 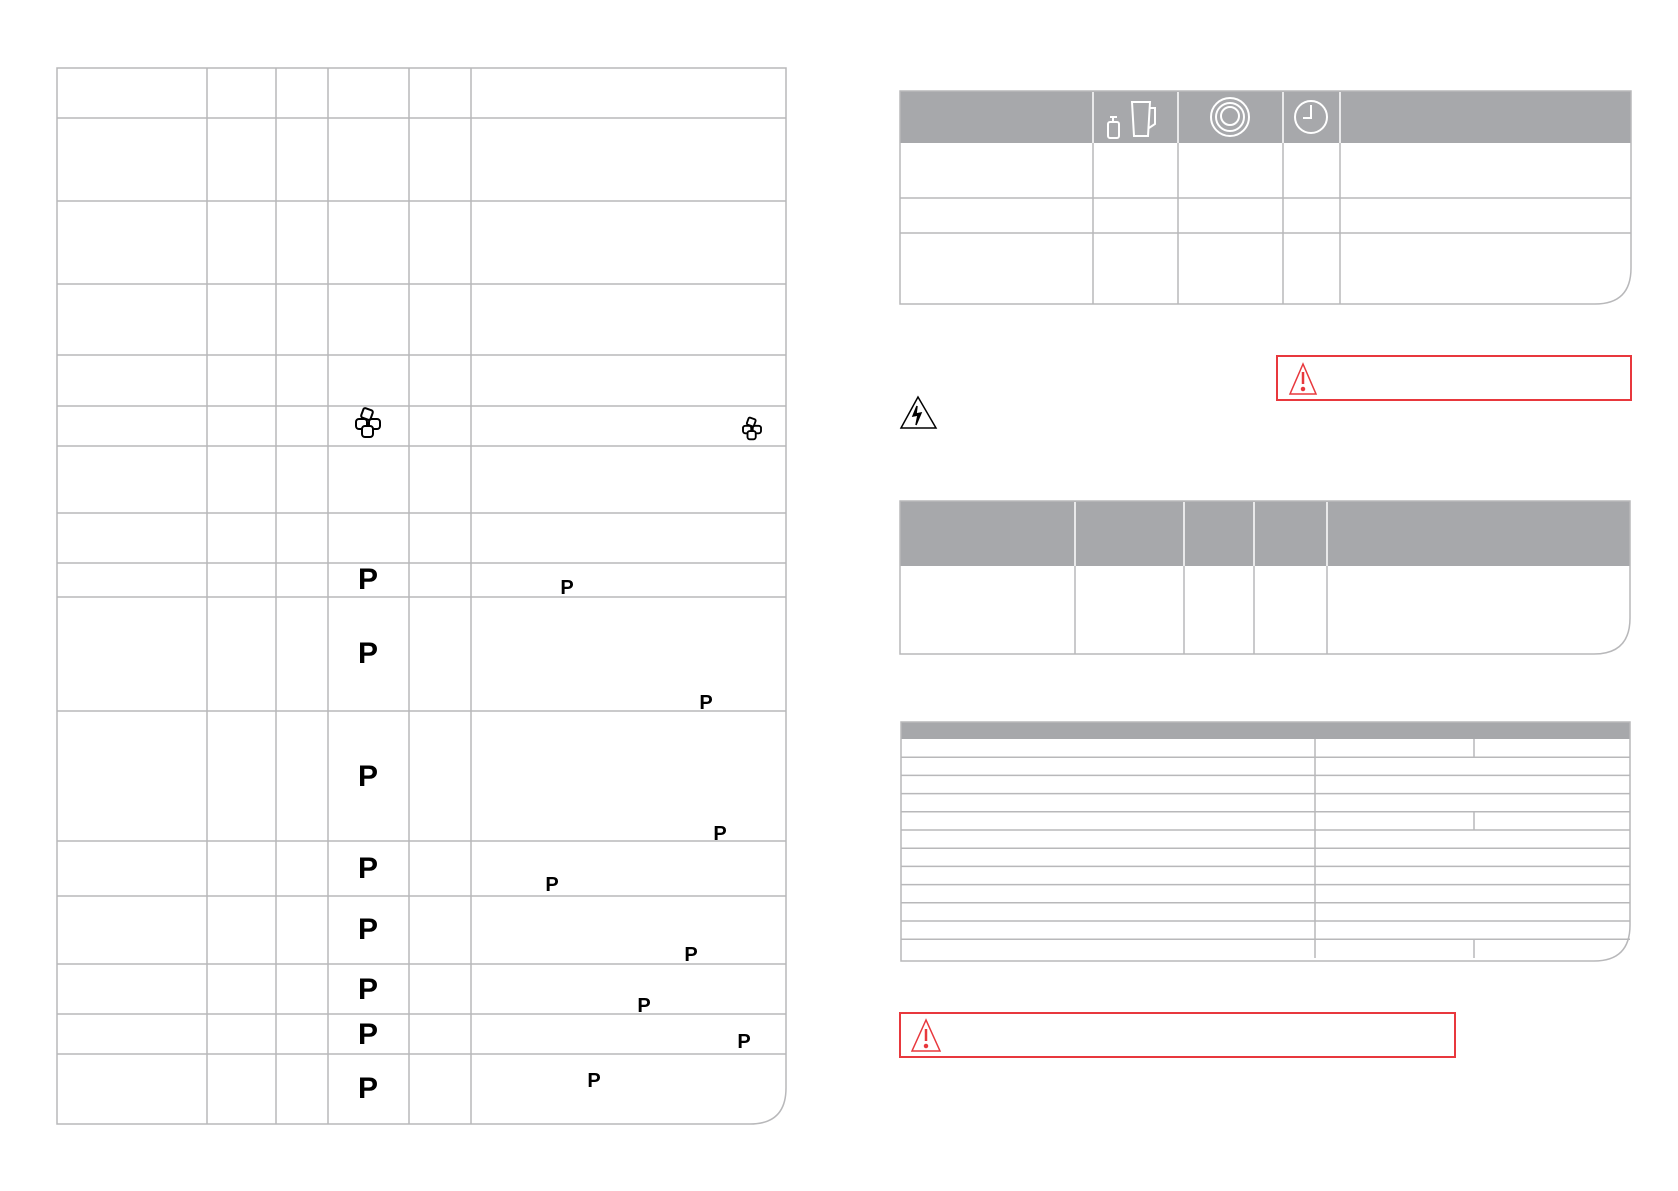 I want to click on quantities-table, so click(x=1265, y=197).